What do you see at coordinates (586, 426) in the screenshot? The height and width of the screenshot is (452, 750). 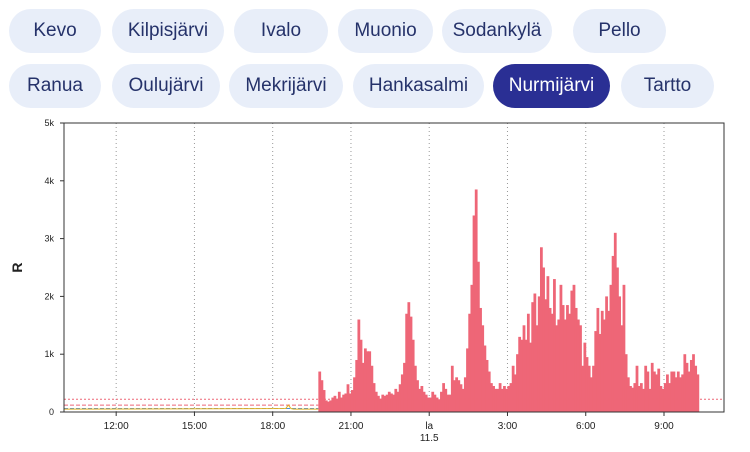 I see `x-tick-label: 6:00` at bounding box center [586, 426].